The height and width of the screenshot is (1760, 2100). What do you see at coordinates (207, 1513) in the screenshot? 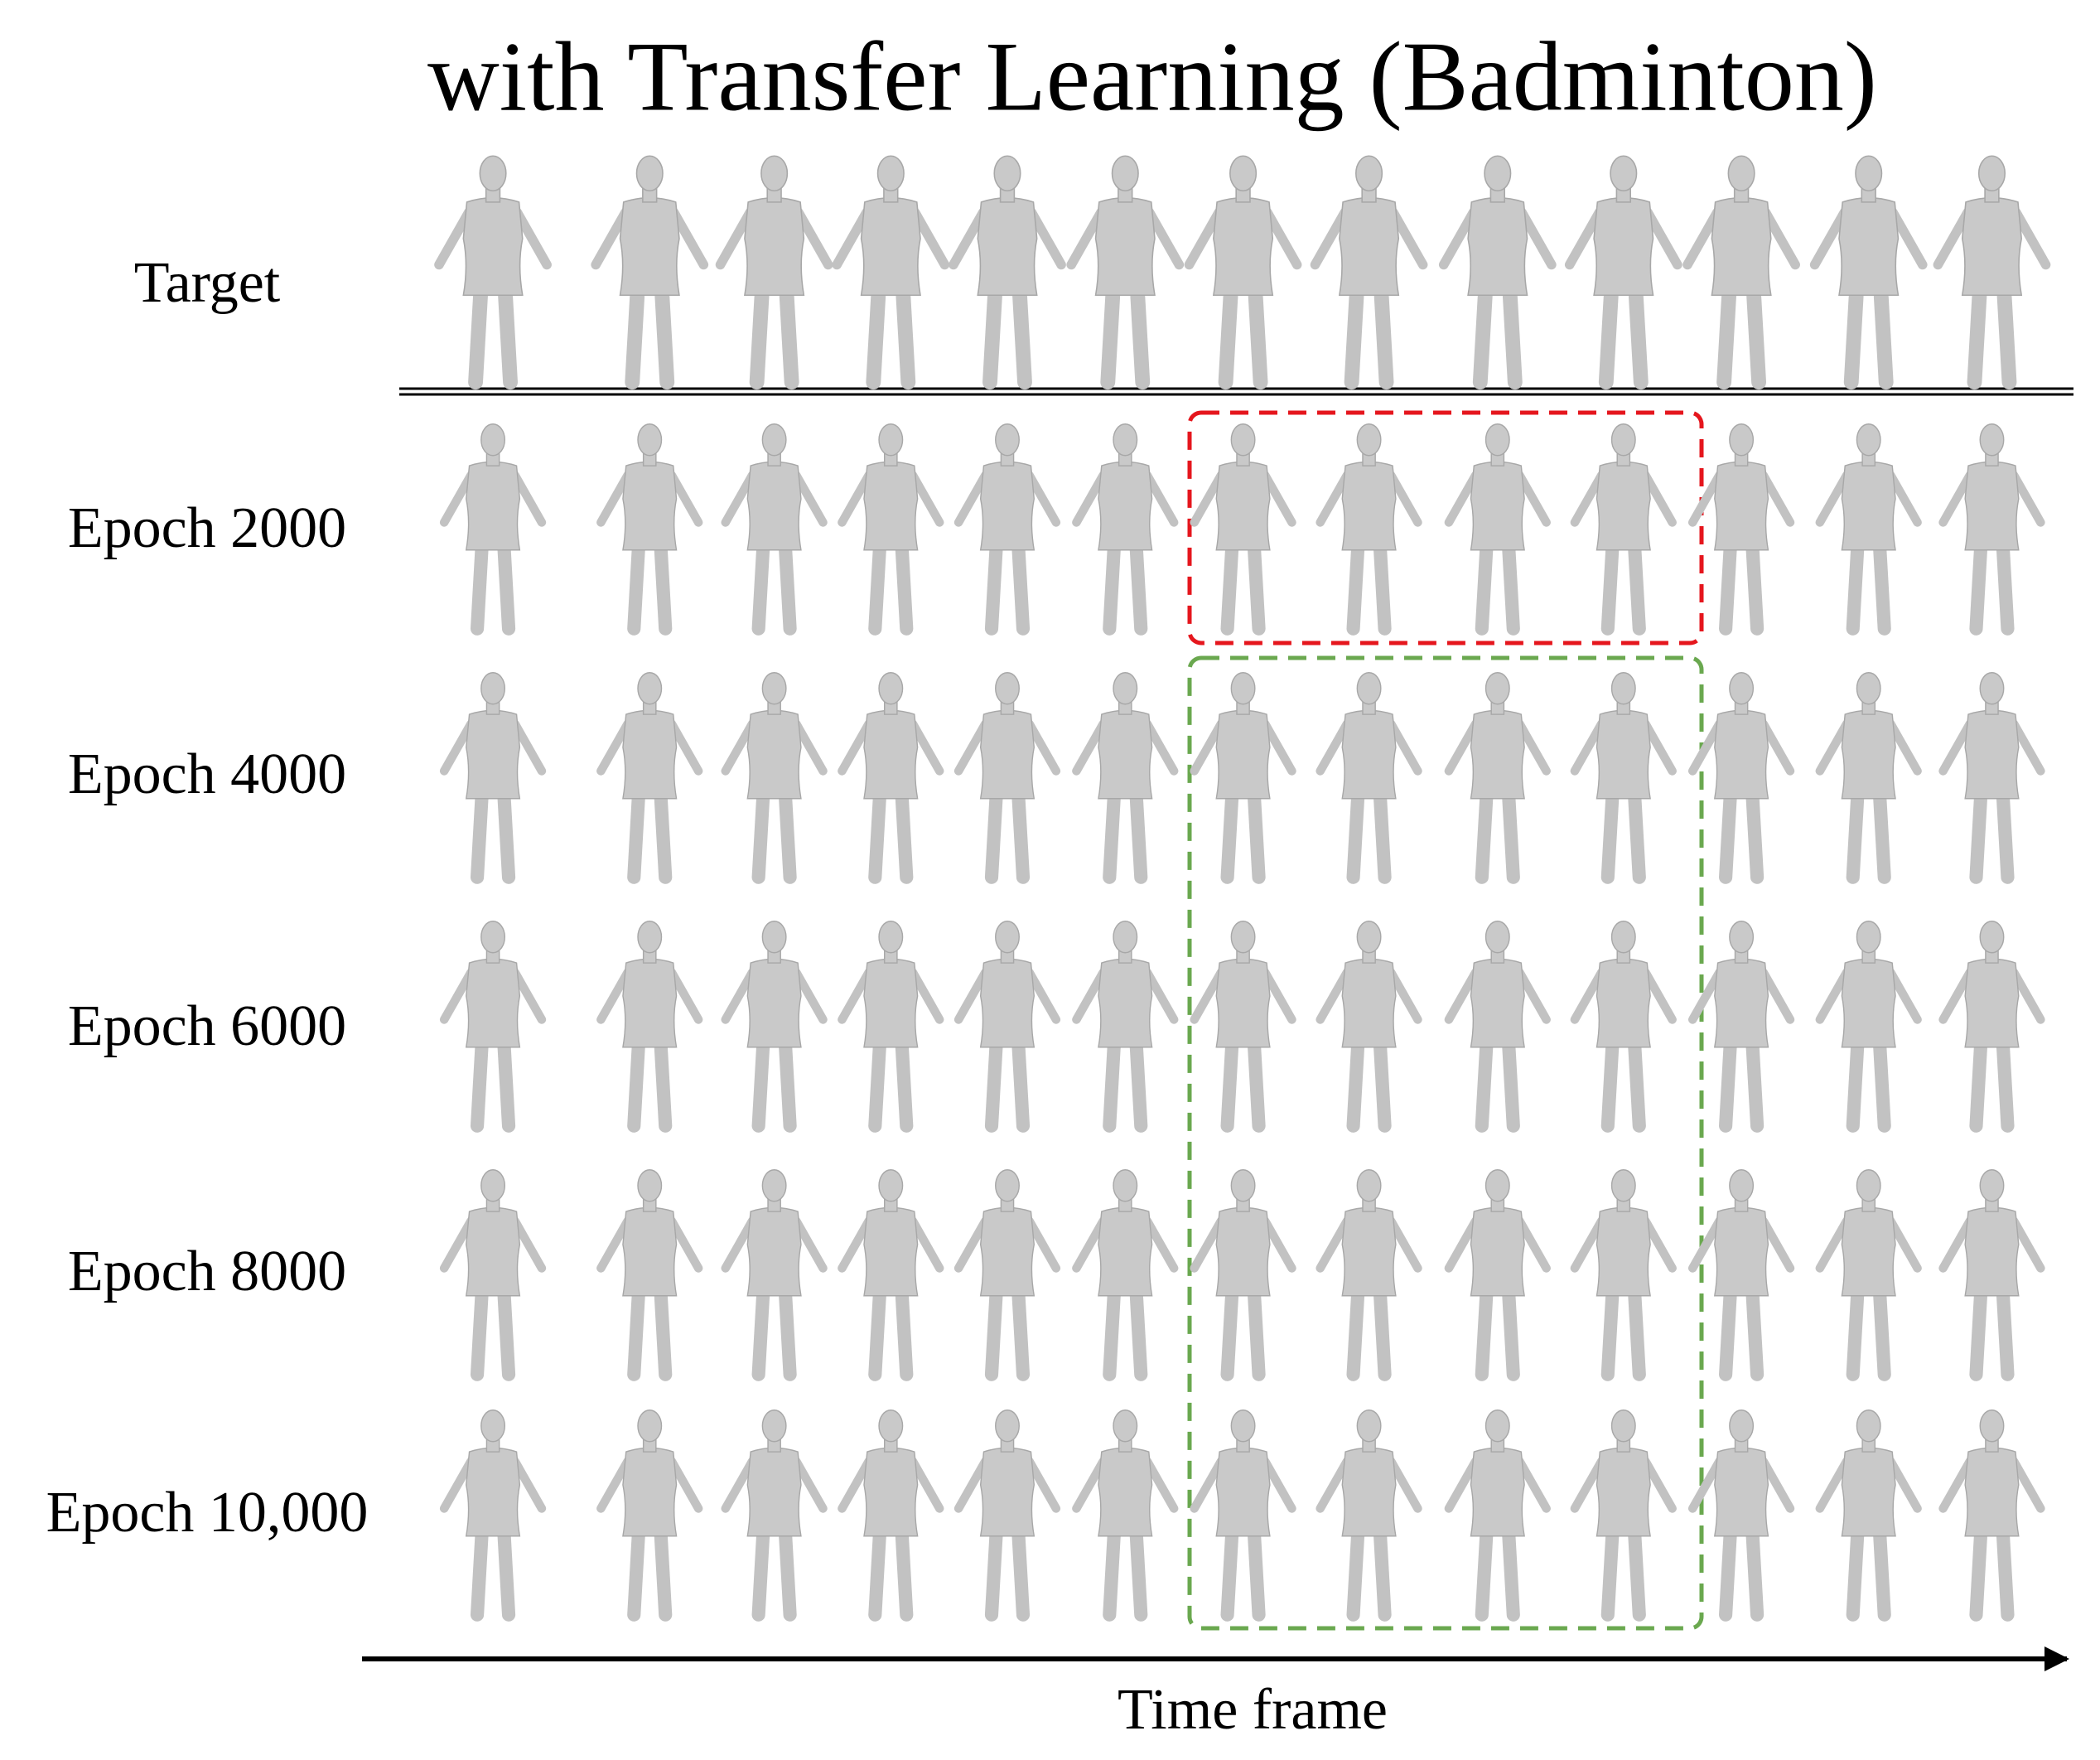
I see `row-label: Epoch 10,000` at bounding box center [207, 1513].